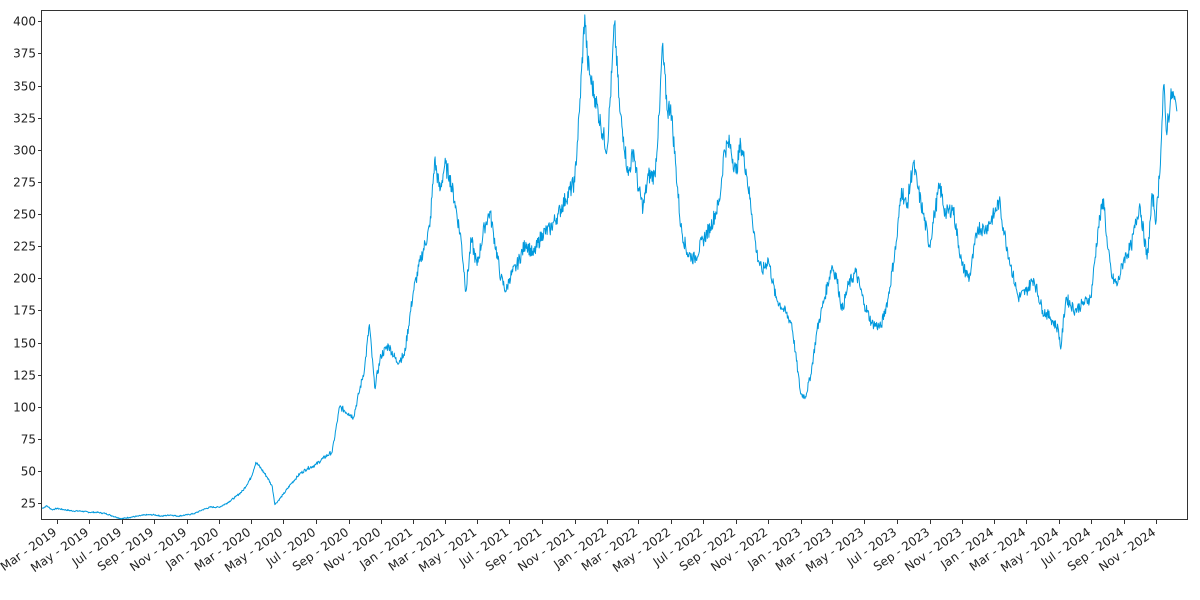 The width and height of the screenshot is (1200, 600). What do you see at coordinates (24, 54) in the screenshot?
I see `y-tick-label: 375` at bounding box center [24, 54].